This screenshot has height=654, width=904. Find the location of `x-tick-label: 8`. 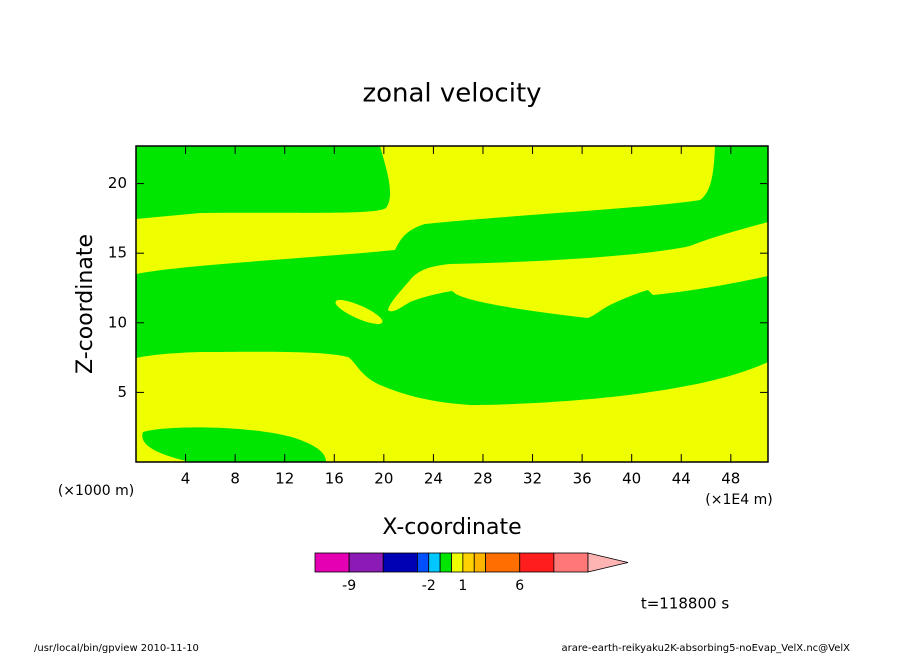

x-tick-label: 8 is located at coordinates (235, 479).